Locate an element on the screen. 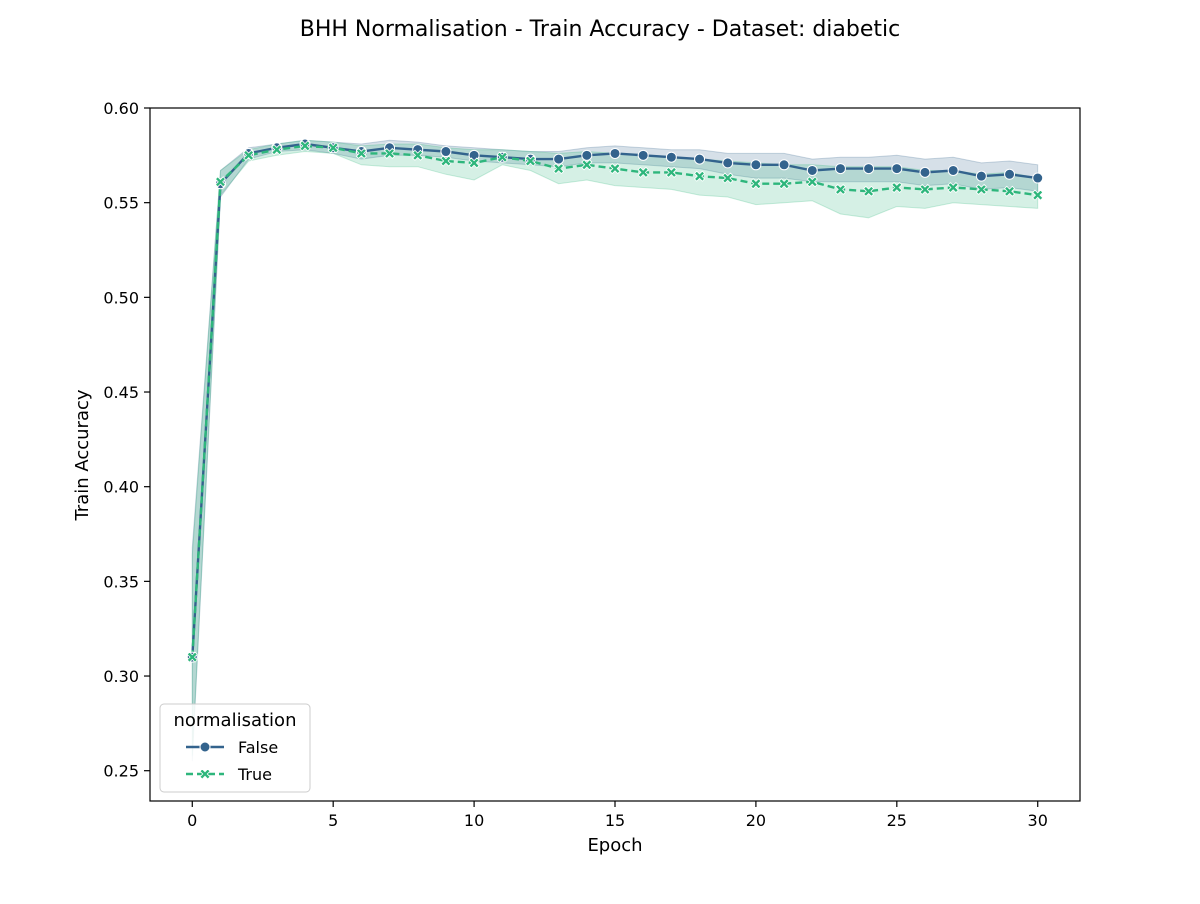  y-tick-label: 0.45 is located at coordinates (121, 392).